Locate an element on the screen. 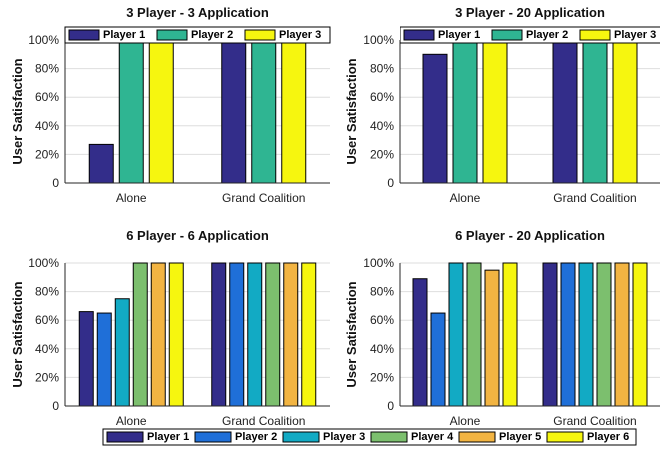 The width and height of the screenshot is (660, 452). chart-title: 6 Player - 20 Application is located at coordinates (530, 235).